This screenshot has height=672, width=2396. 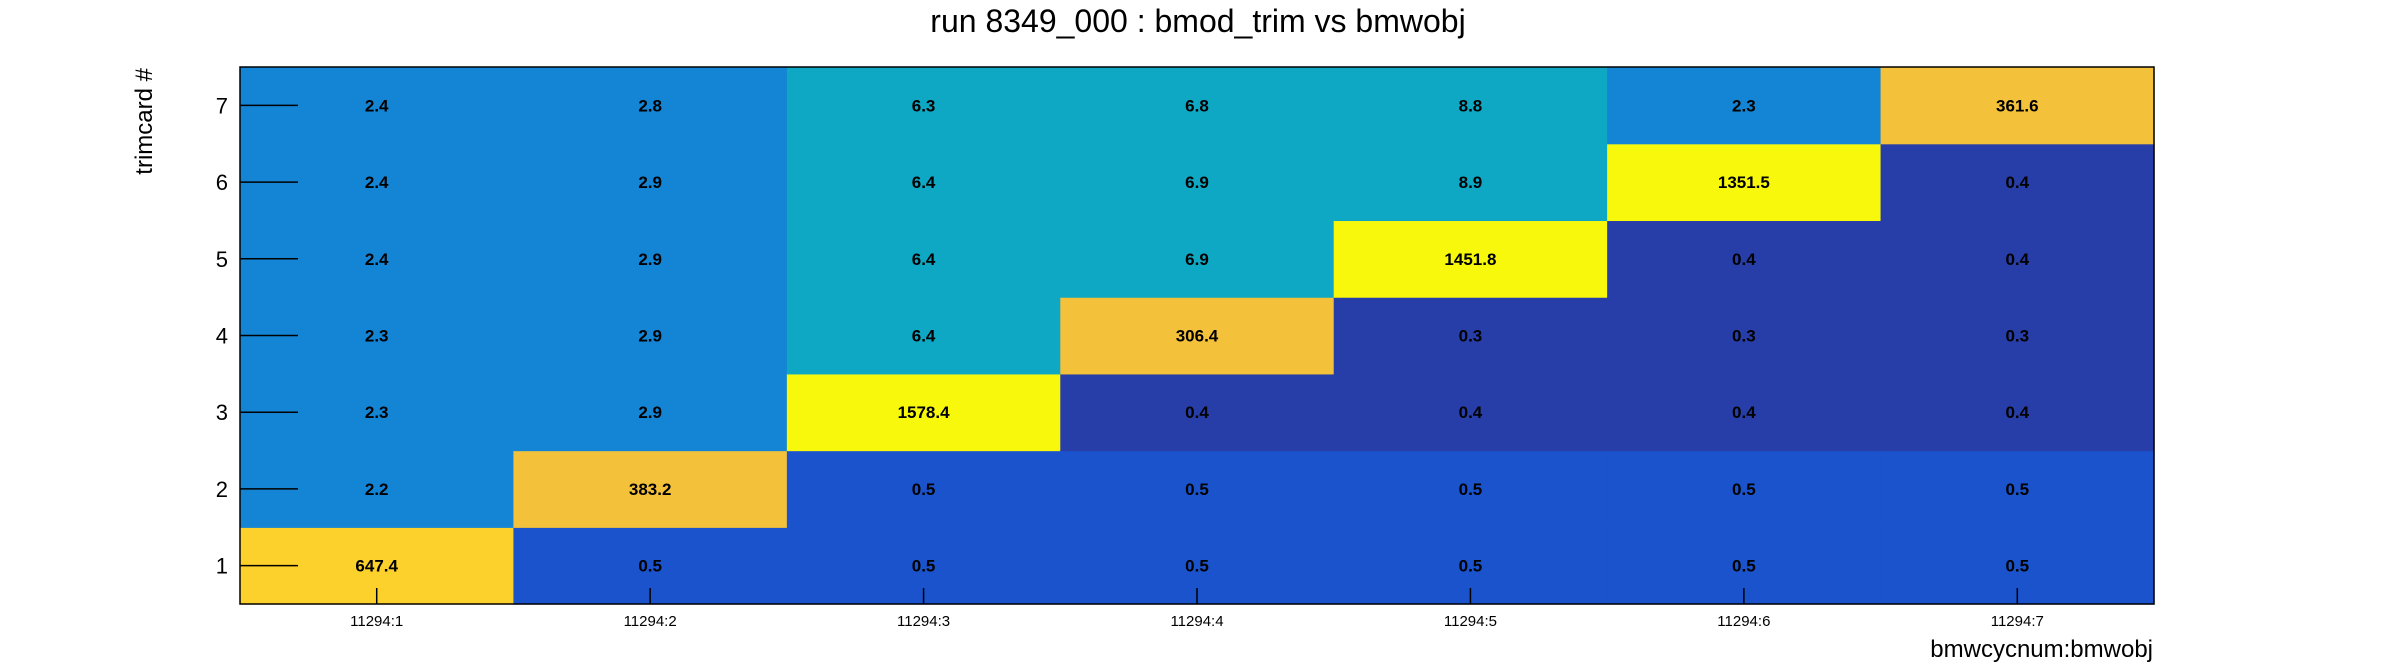 What do you see at coordinates (222, 336) in the screenshot?
I see `y-tick-label: 4` at bounding box center [222, 336].